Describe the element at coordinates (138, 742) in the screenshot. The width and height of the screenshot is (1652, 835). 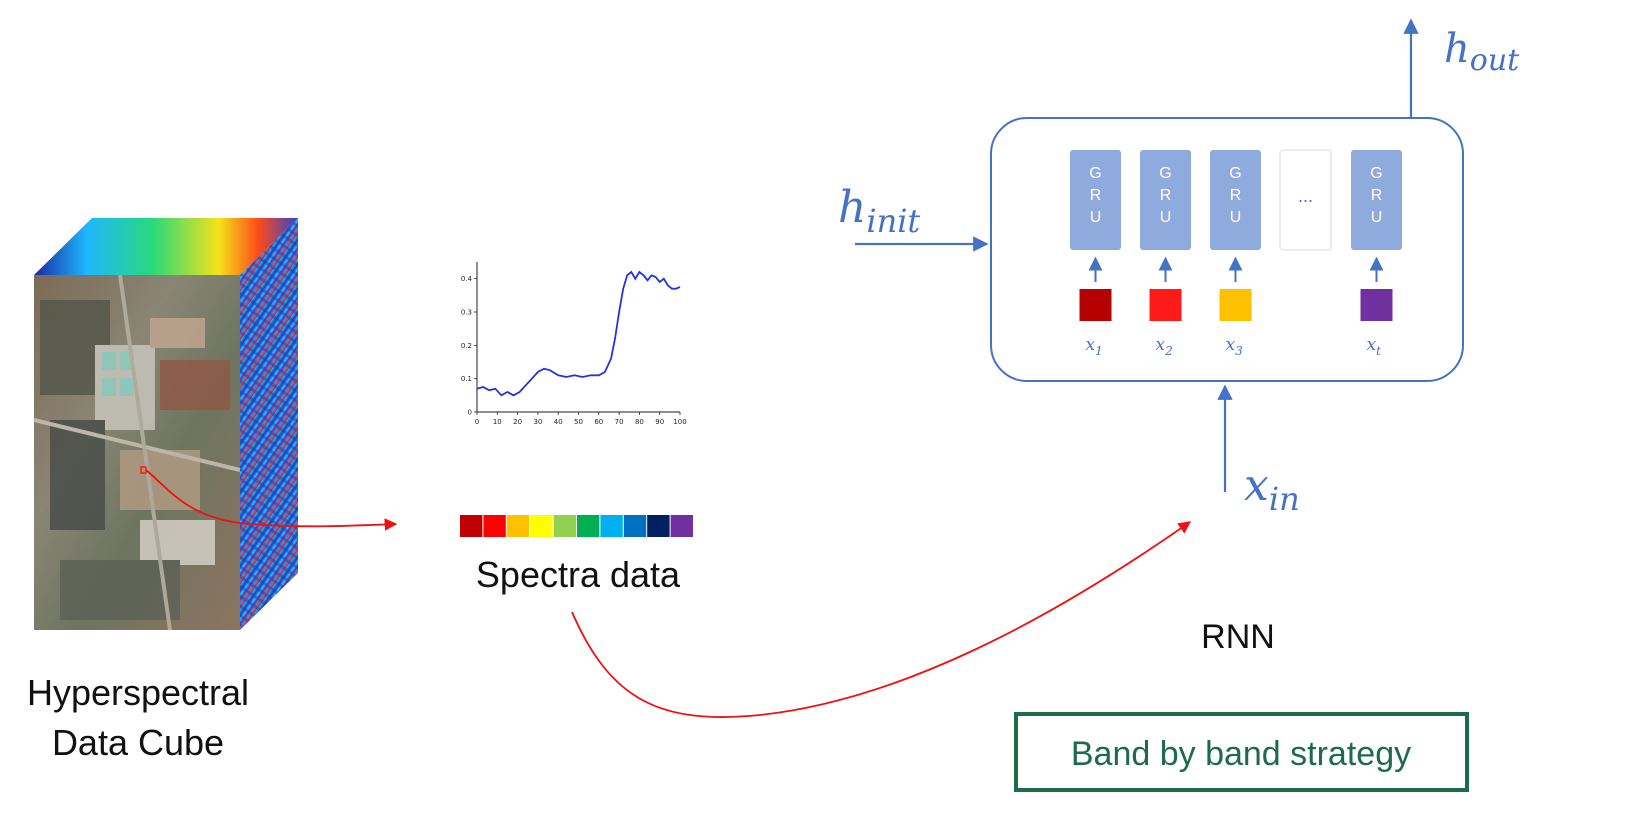
I see `cube-title-line2: Data Cube` at that location.